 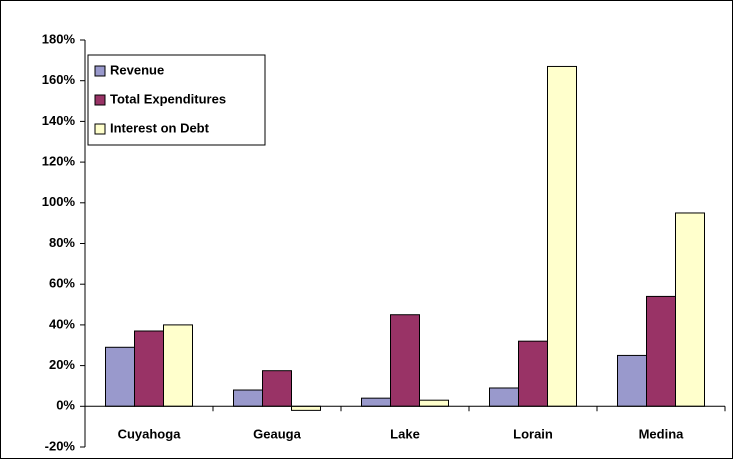 What do you see at coordinates (59, 120) in the screenshot?
I see `y-tick-label: 140%` at bounding box center [59, 120].